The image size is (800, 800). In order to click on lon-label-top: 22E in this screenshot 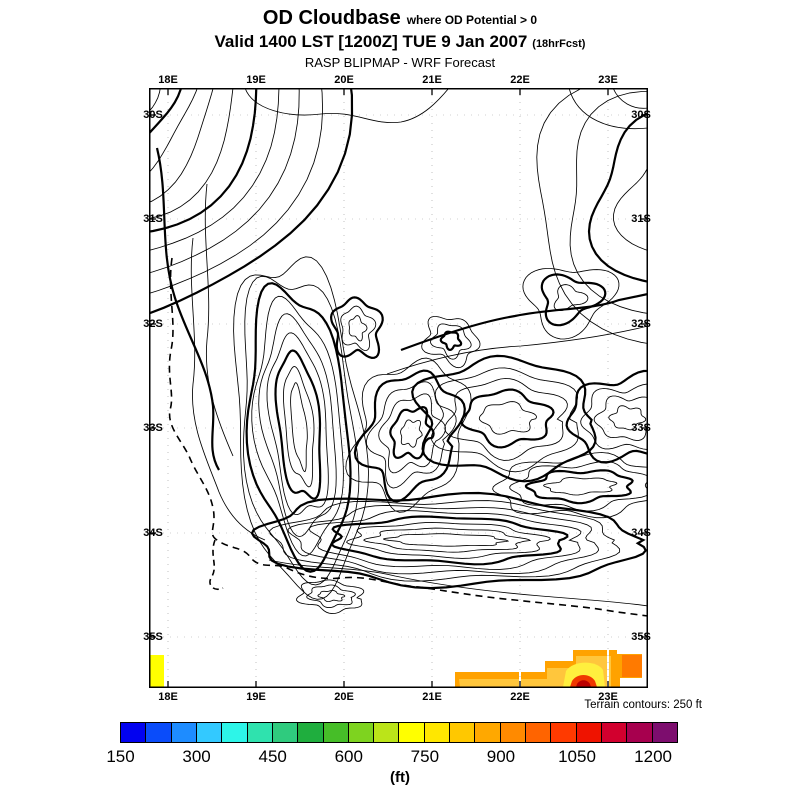, I will do `click(520, 80)`.